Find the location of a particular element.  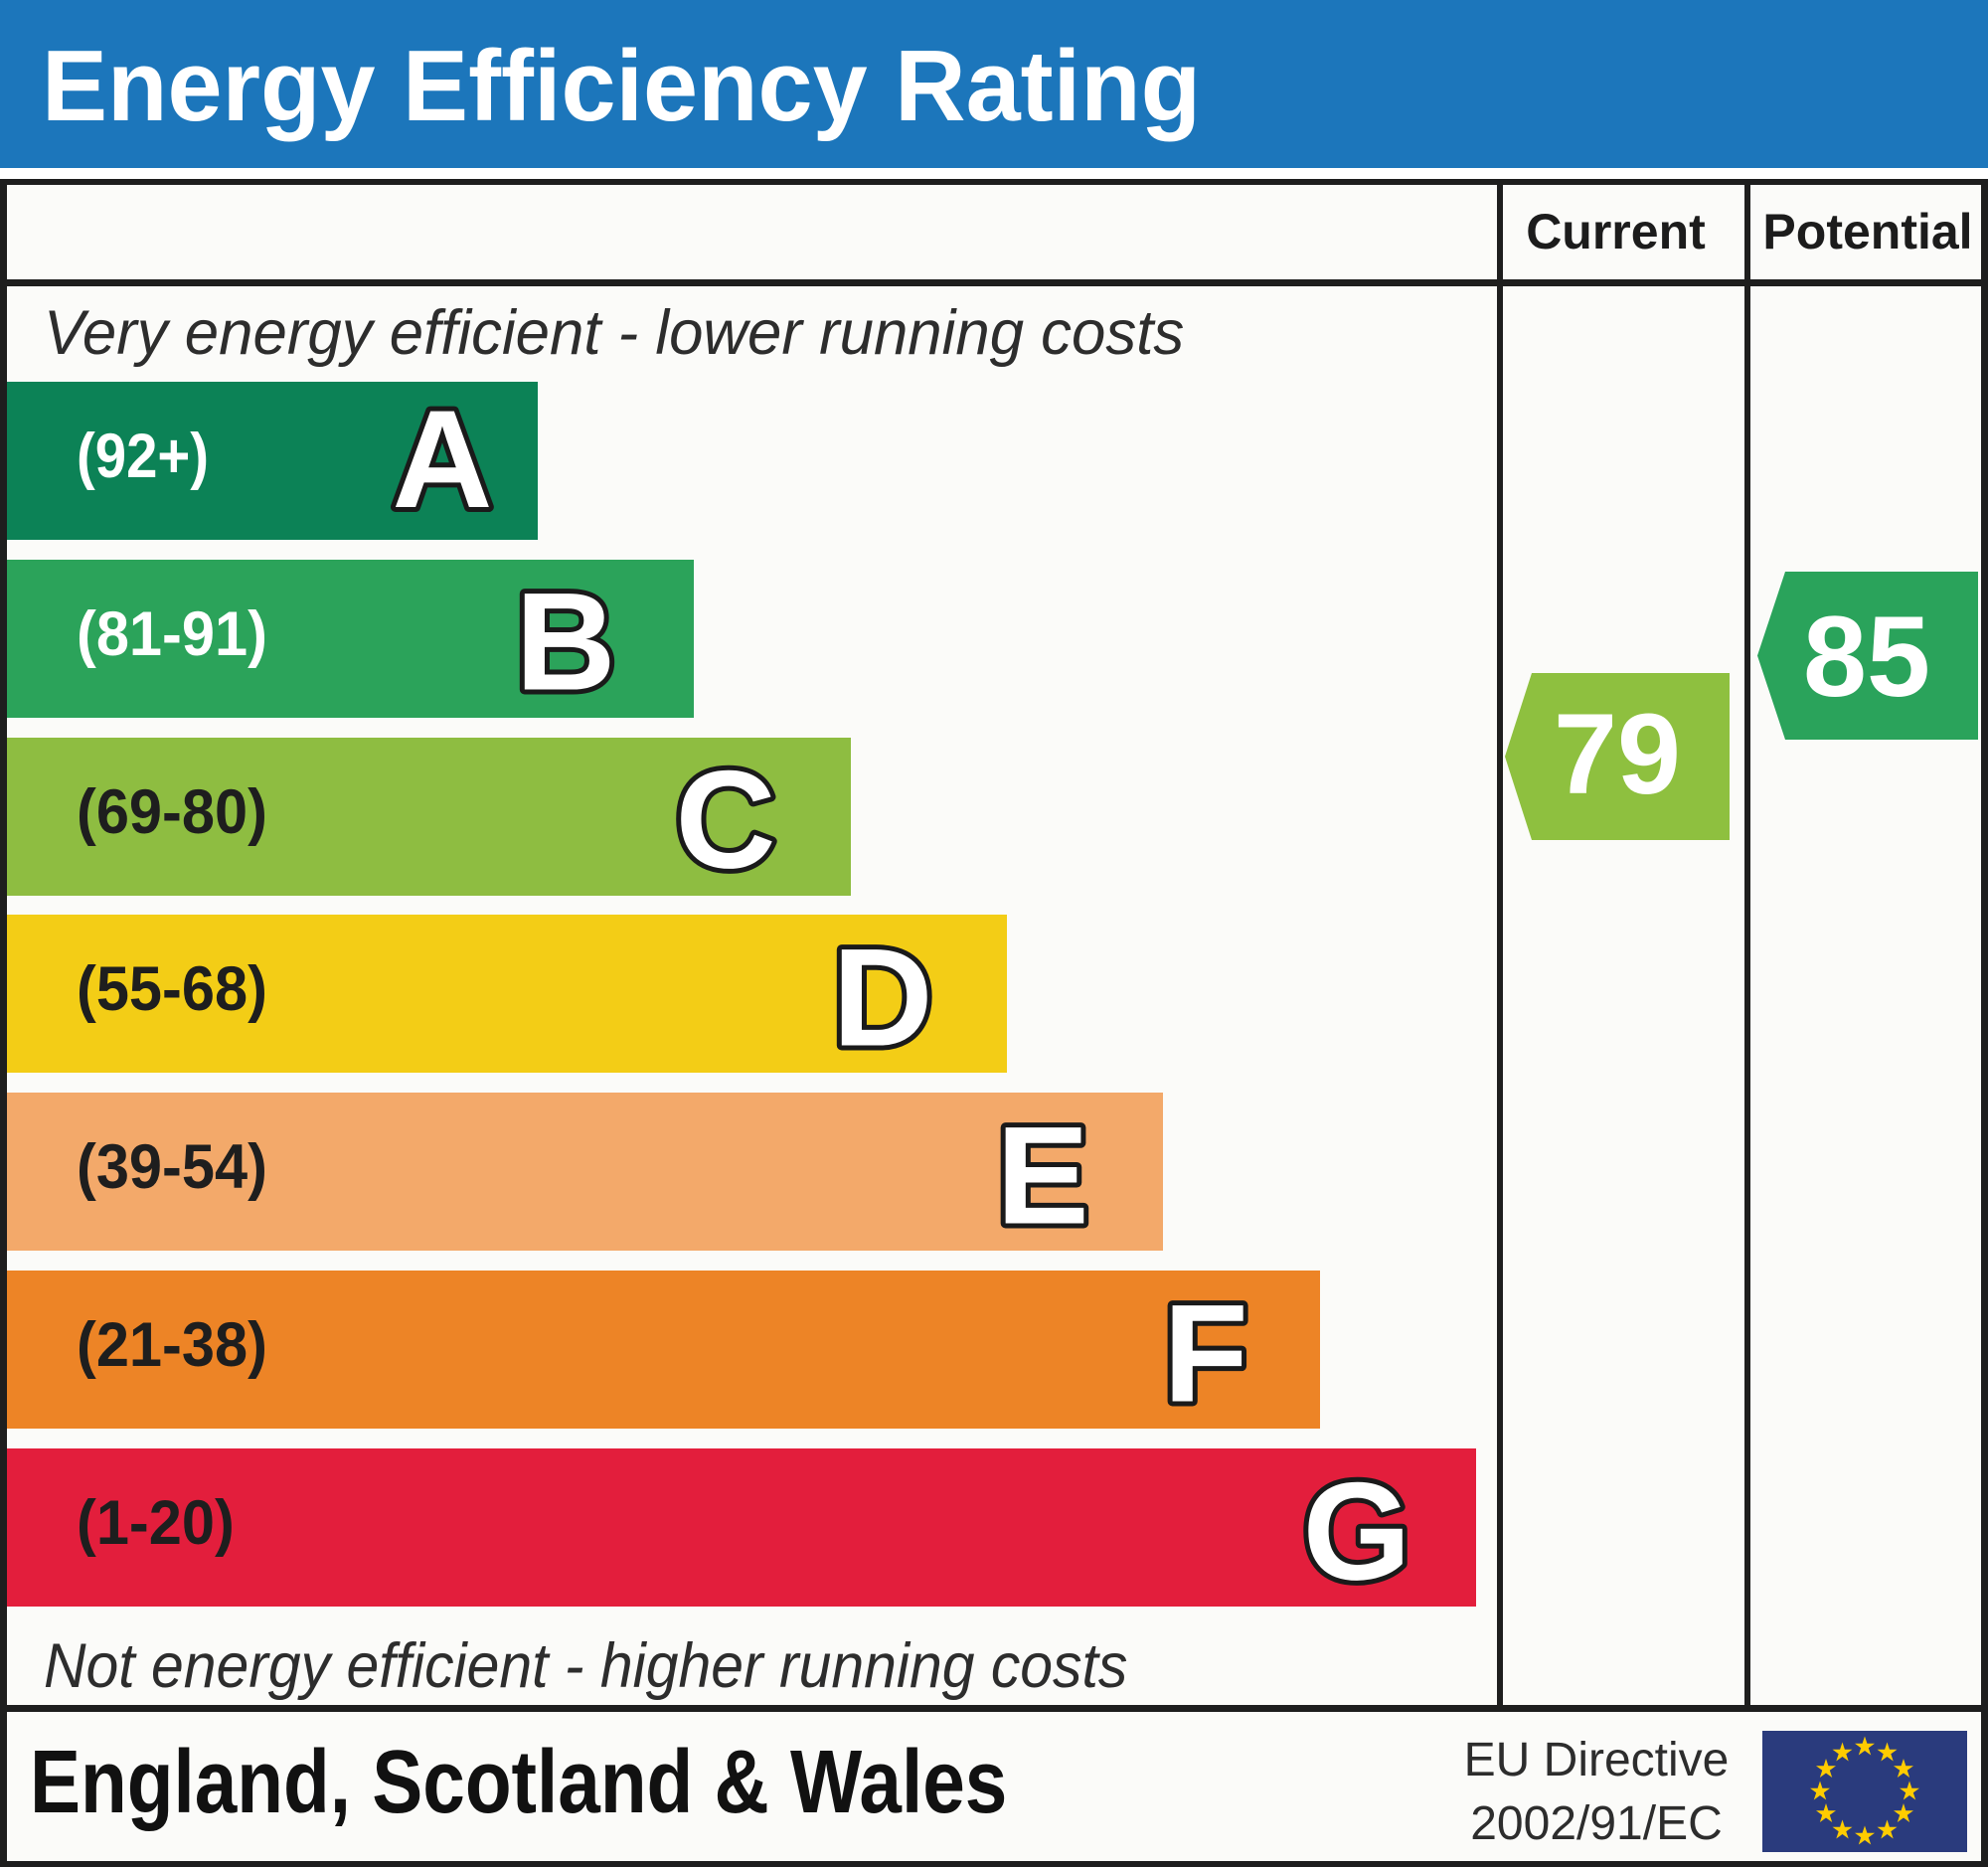

svg-text: F is located at coordinates (1205, 1353).